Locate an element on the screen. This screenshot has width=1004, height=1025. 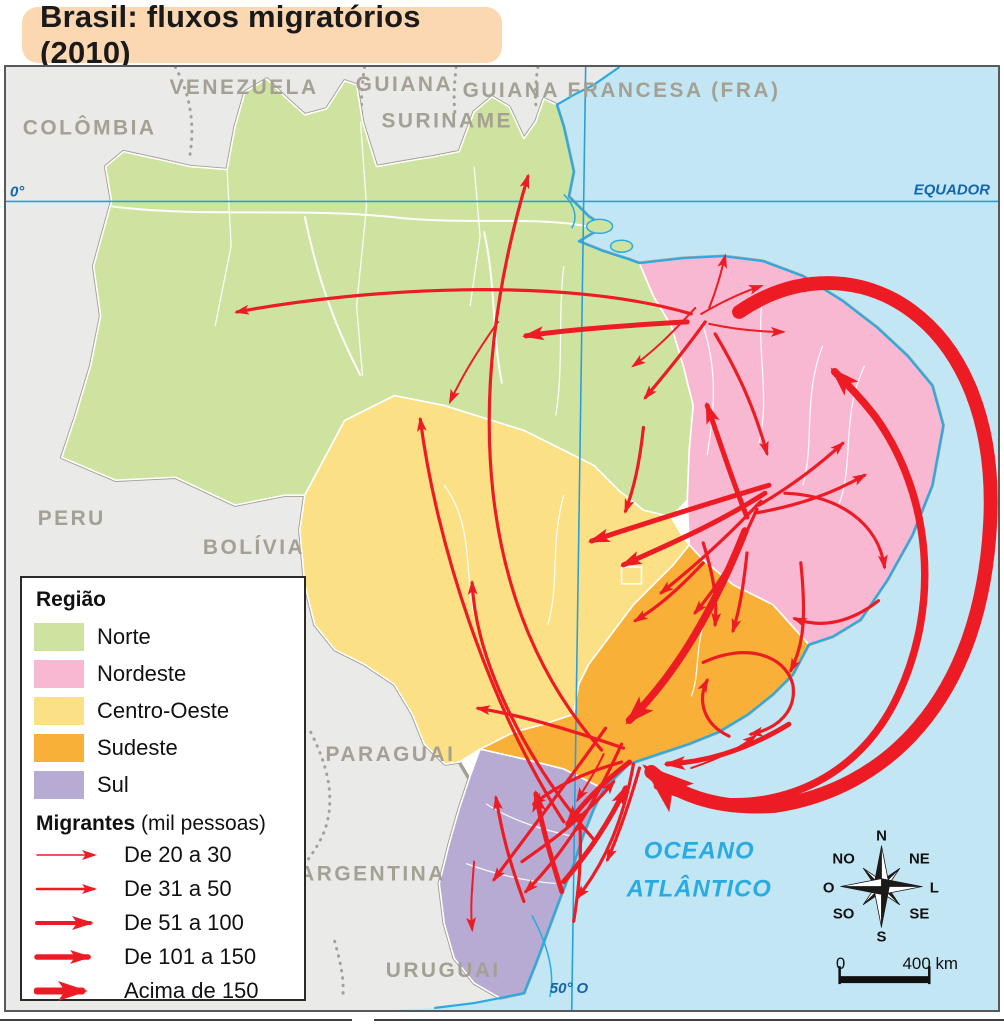
label-bolivia: BOLÍVIA is located at coordinates (254, 547).